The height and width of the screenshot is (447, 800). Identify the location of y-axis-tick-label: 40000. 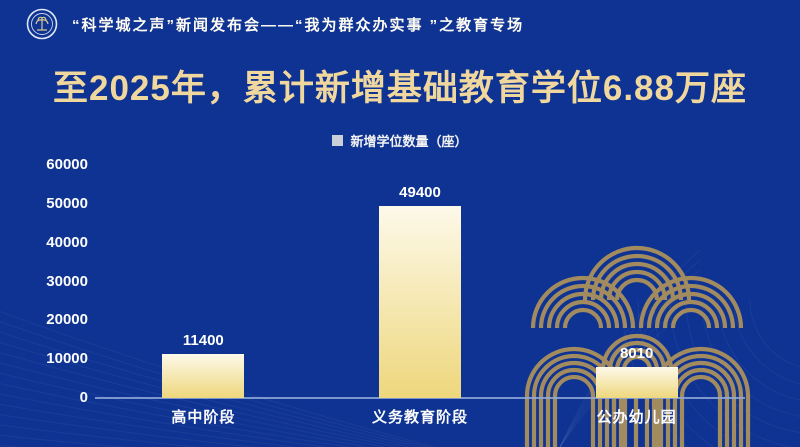
(67, 242).